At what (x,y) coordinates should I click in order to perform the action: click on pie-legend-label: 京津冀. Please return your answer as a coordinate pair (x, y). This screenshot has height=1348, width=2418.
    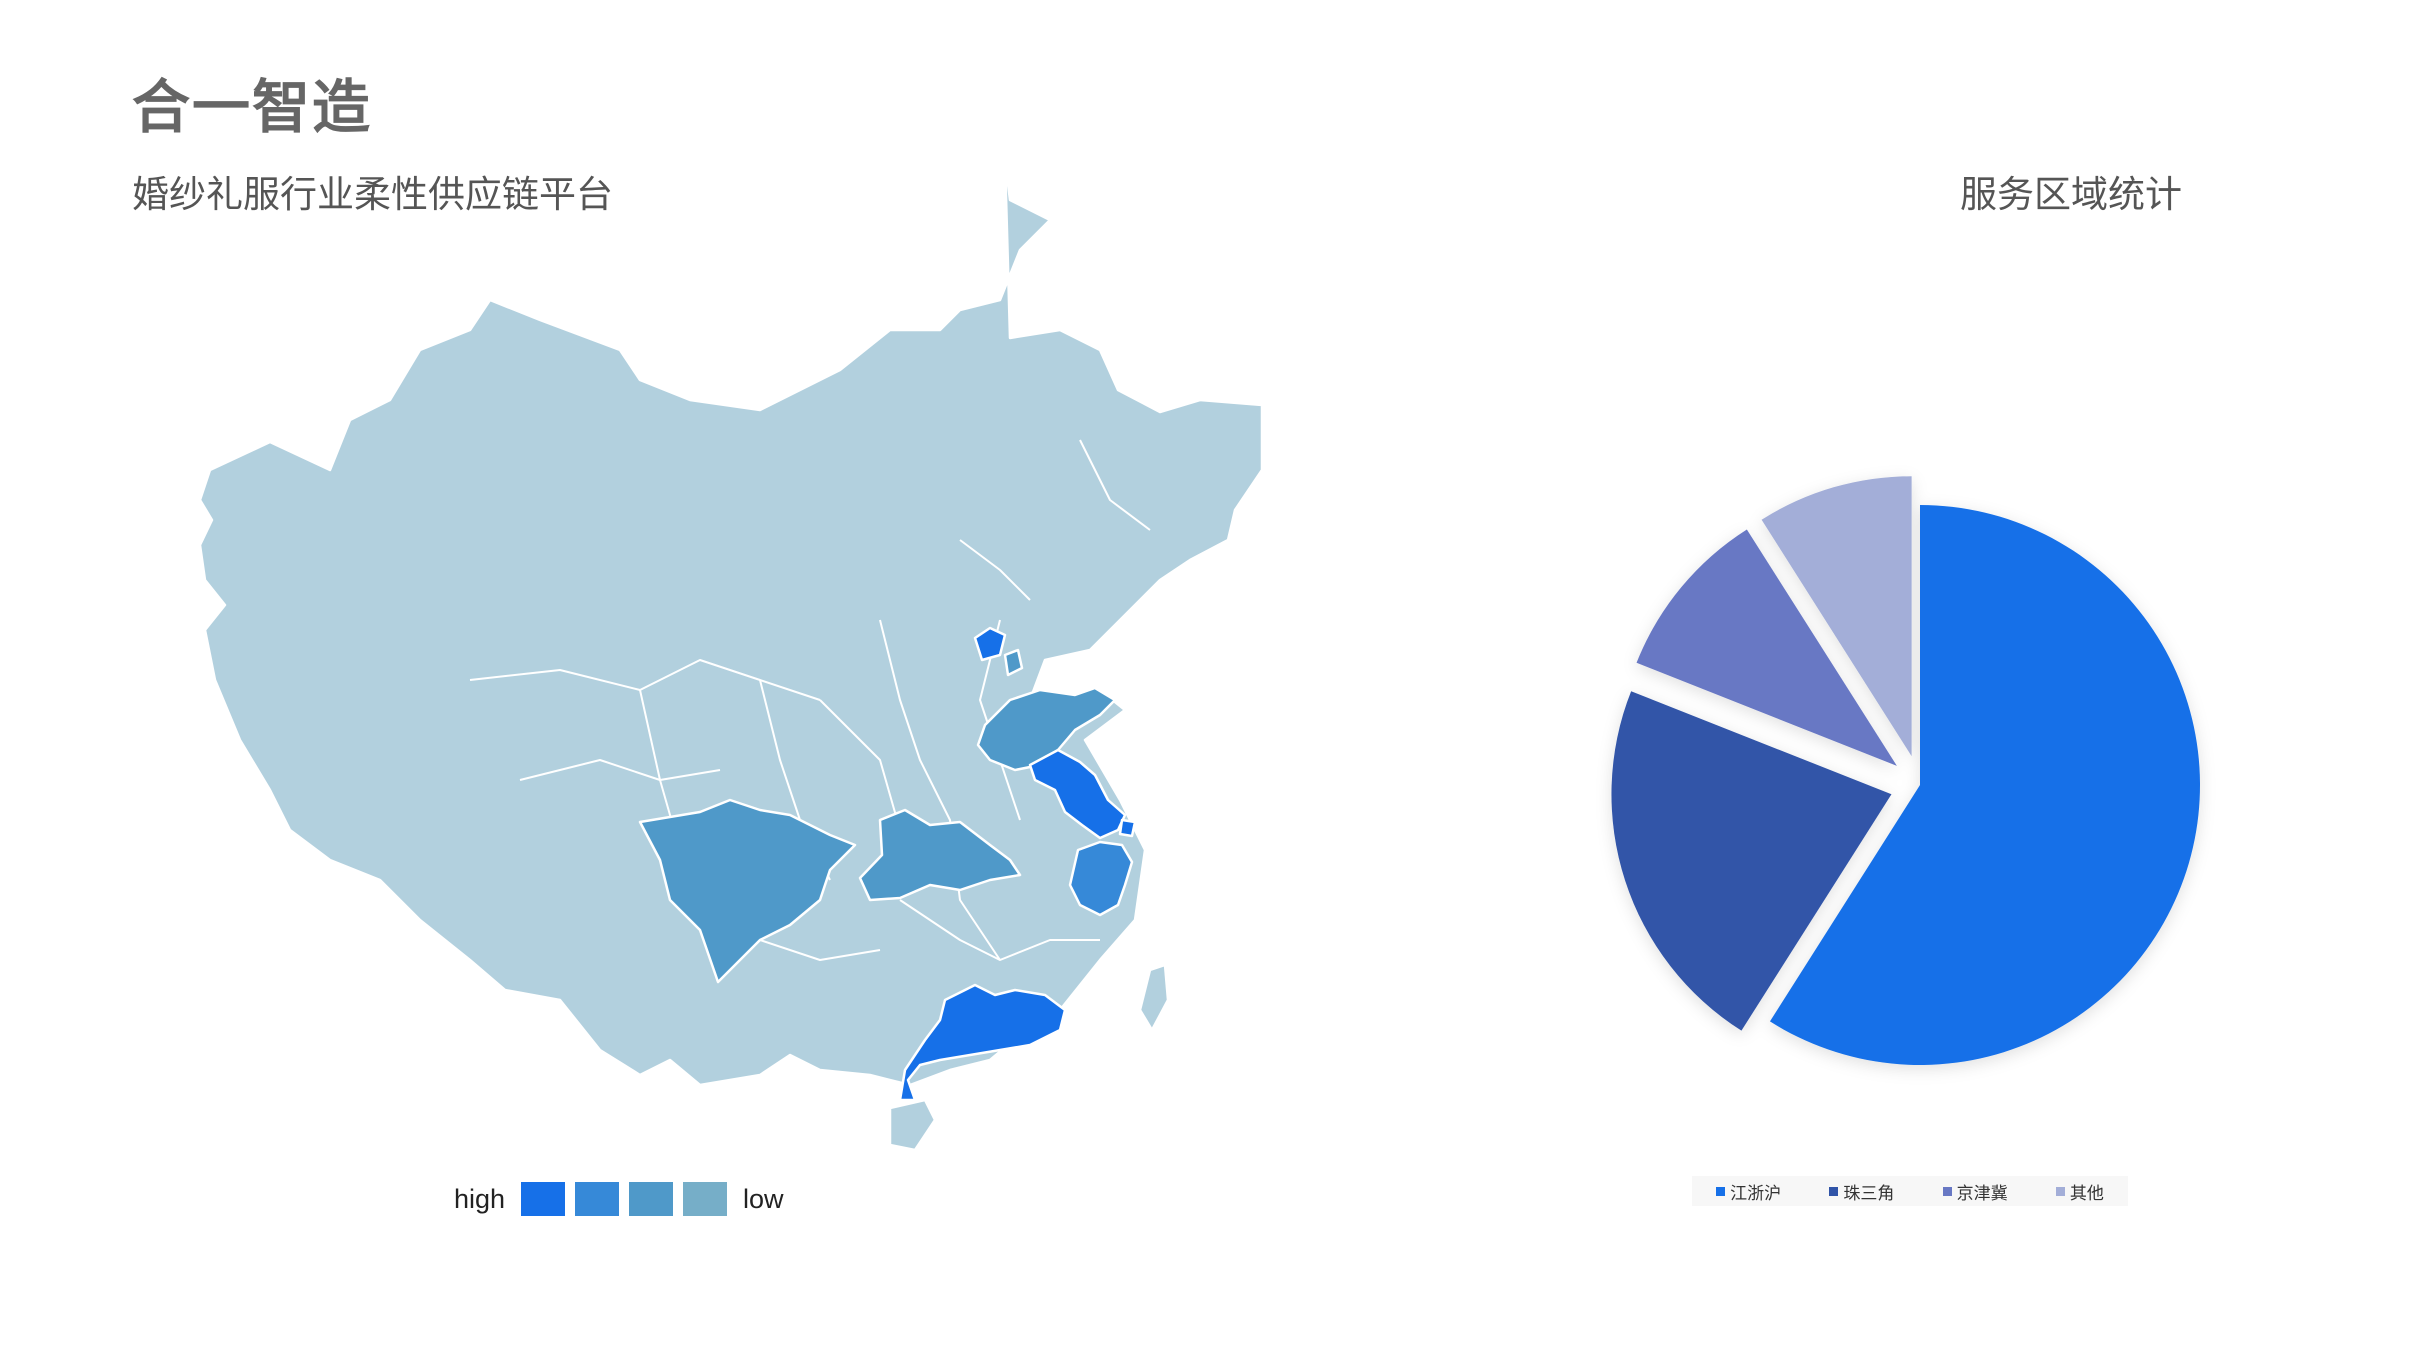
    Looking at the image, I should click on (1982, 1193).